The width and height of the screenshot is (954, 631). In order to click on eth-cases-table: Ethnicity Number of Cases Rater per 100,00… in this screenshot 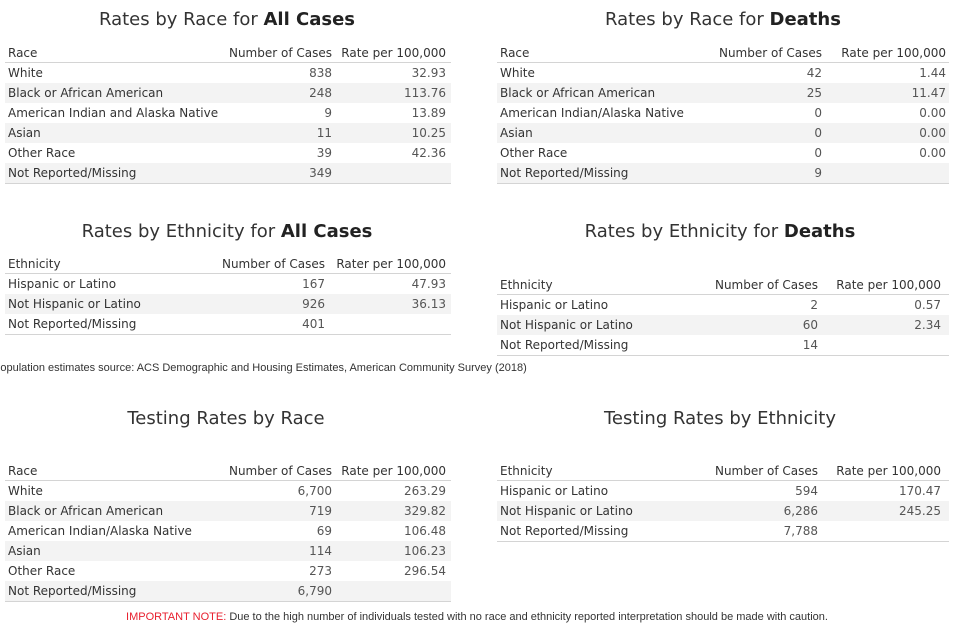, I will do `click(228, 295)`.